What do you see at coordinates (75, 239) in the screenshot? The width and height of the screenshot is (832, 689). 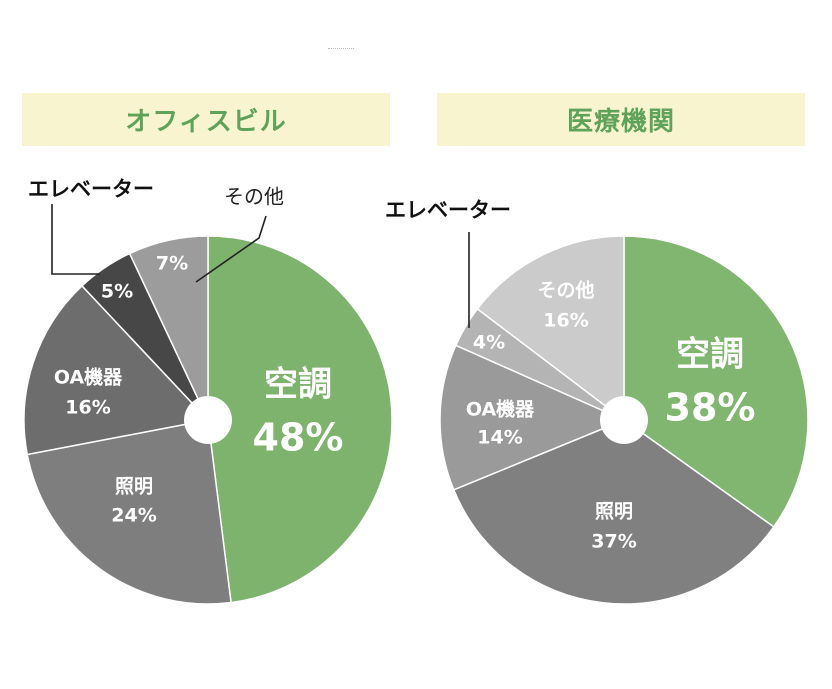 I see `leader-line-elevator` at bounding box center [75, 239].